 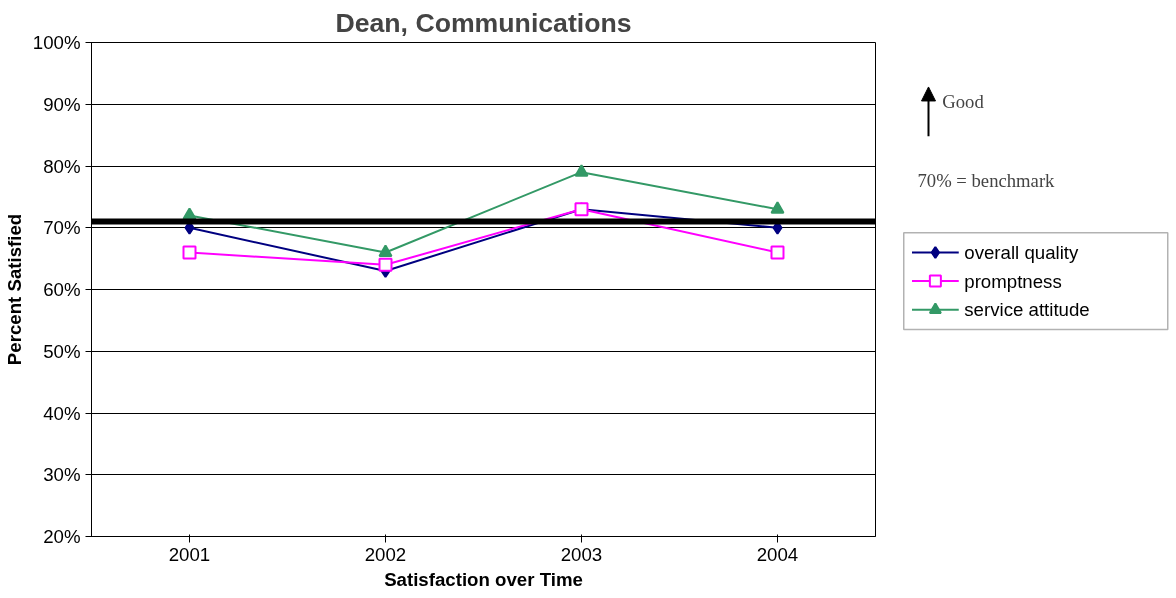 I want to click on y-tick-label: 90%, so click(x=62, y=104).